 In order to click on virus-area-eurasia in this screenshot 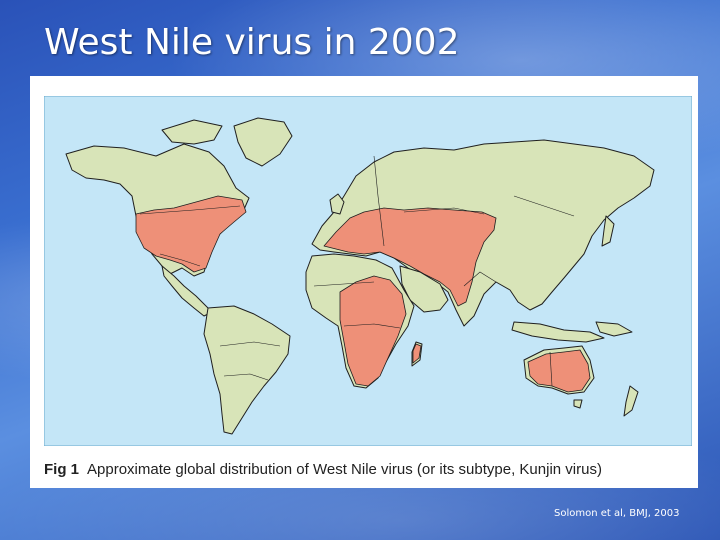, I will do `click(410, 257)`.